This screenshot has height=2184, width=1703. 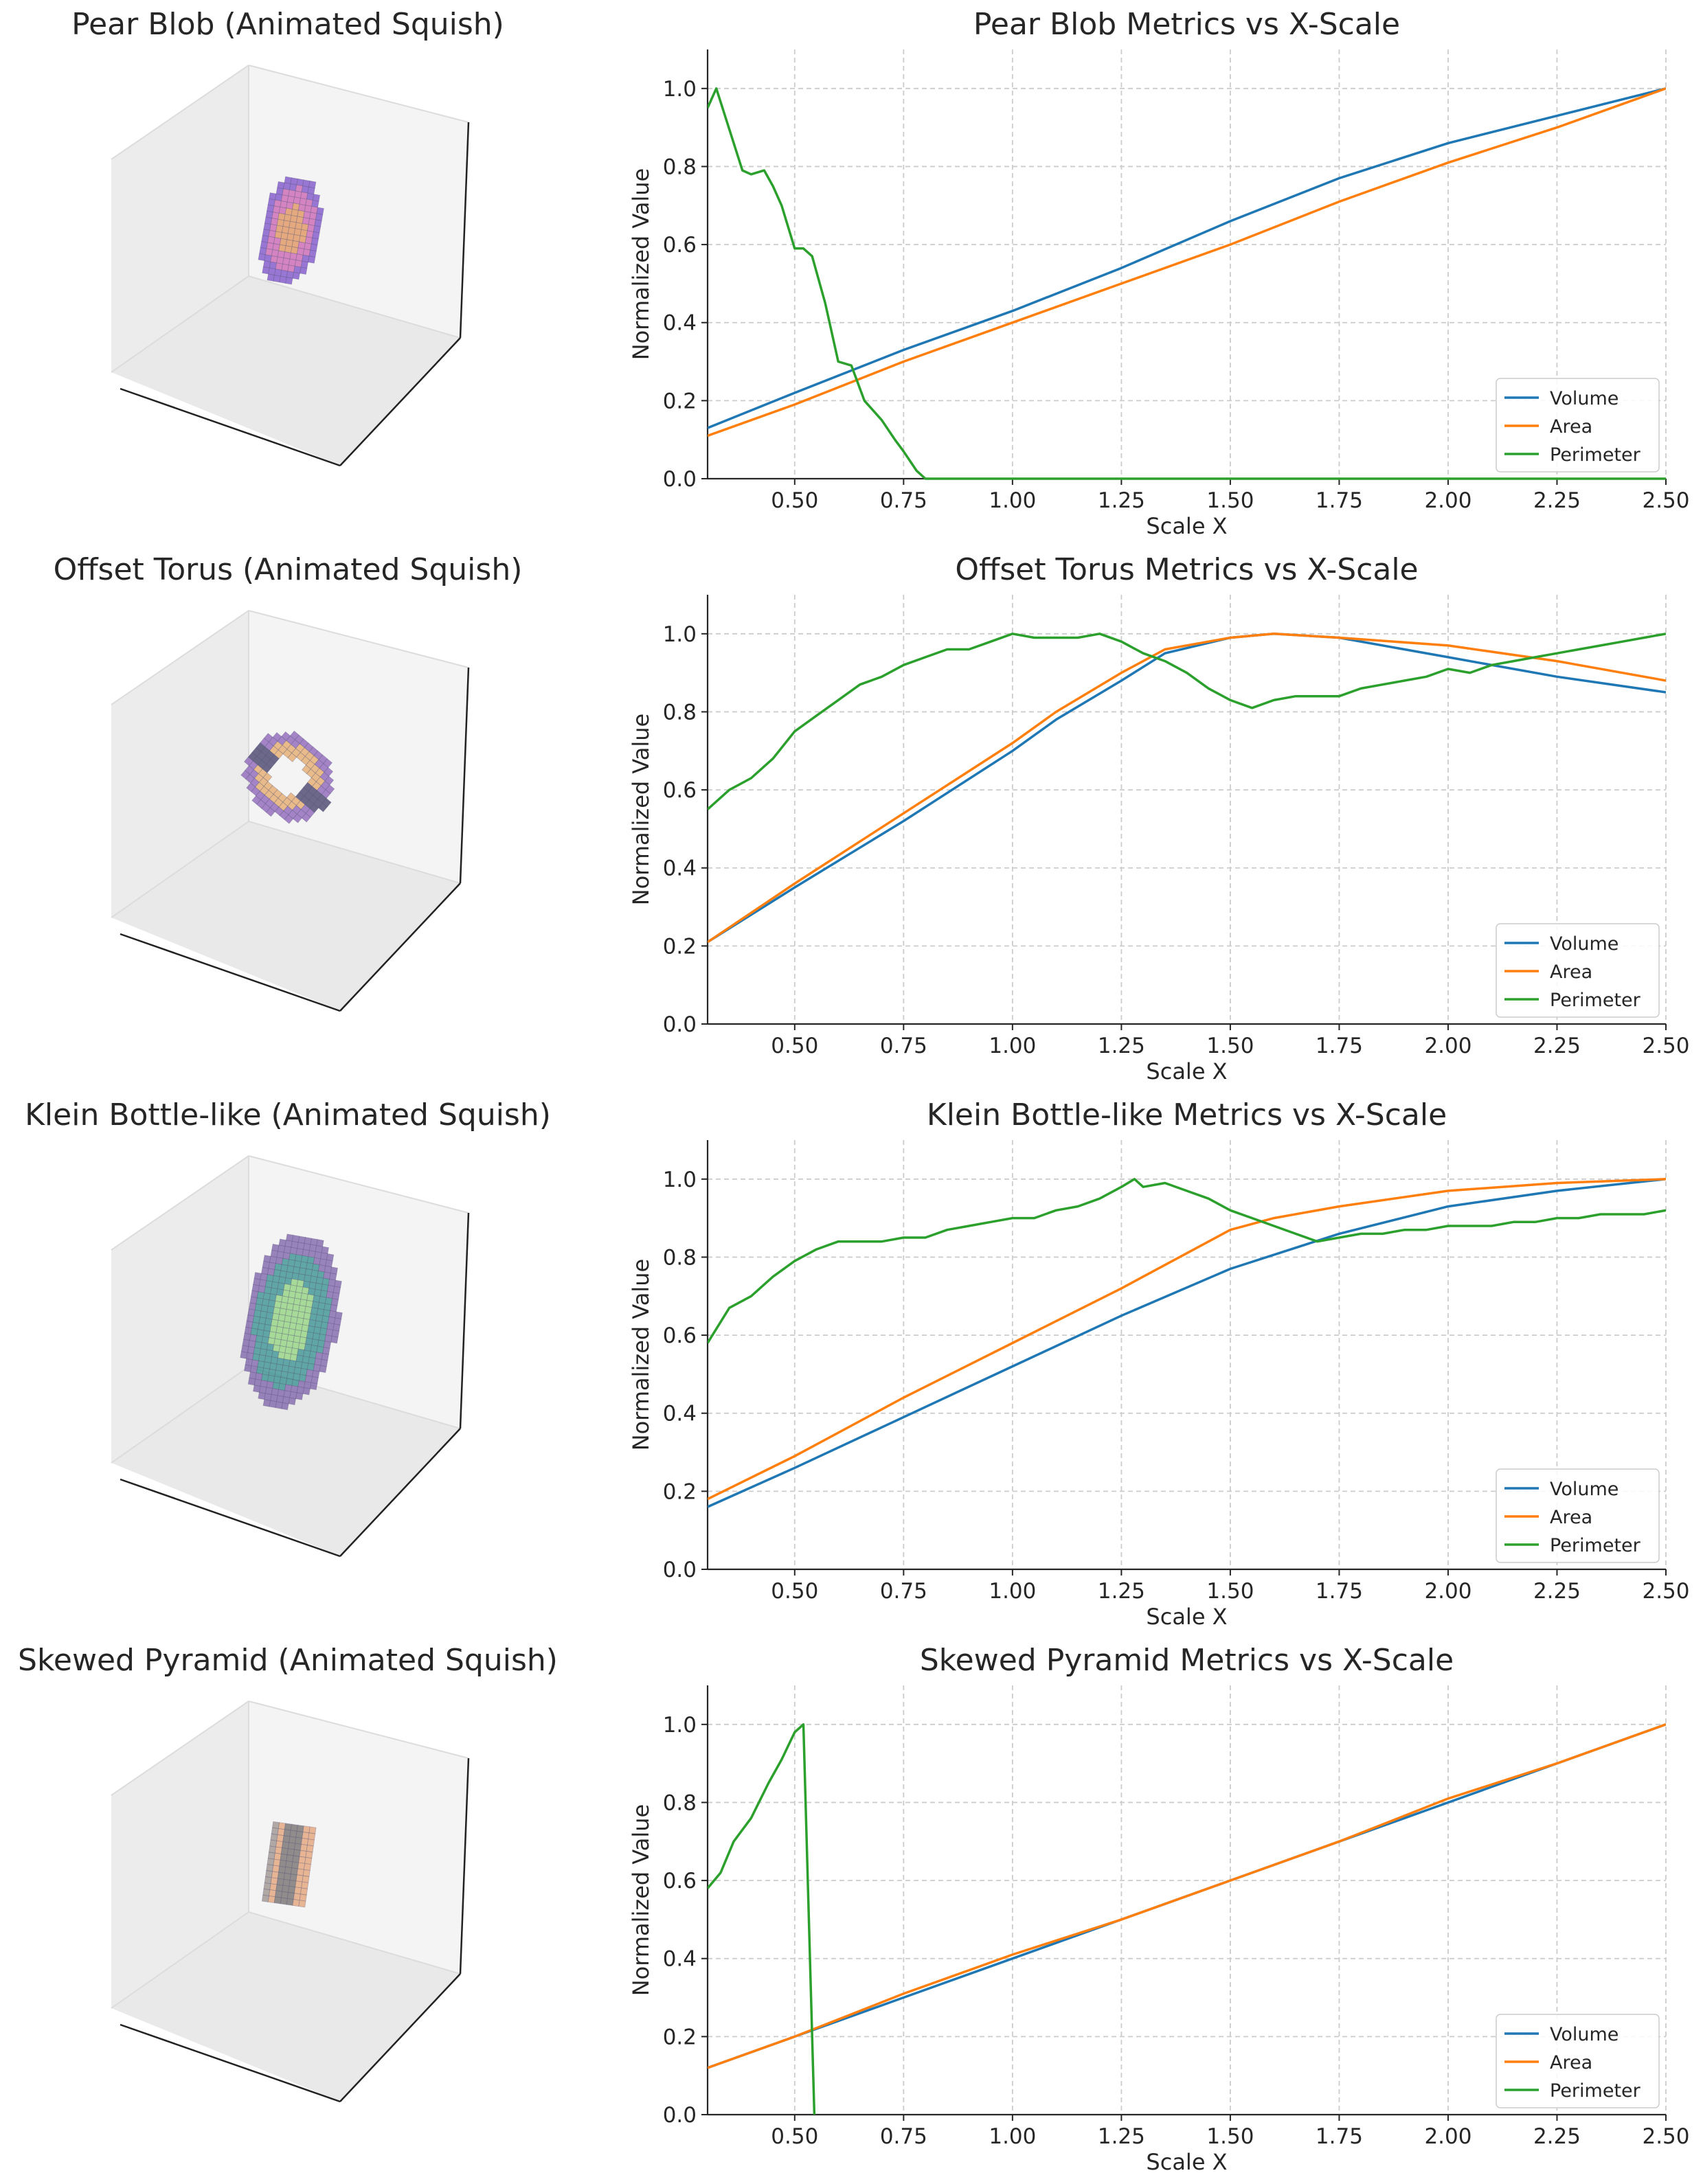 I want to click on y-tick-label: 0.2, so click(x=680, y=946).